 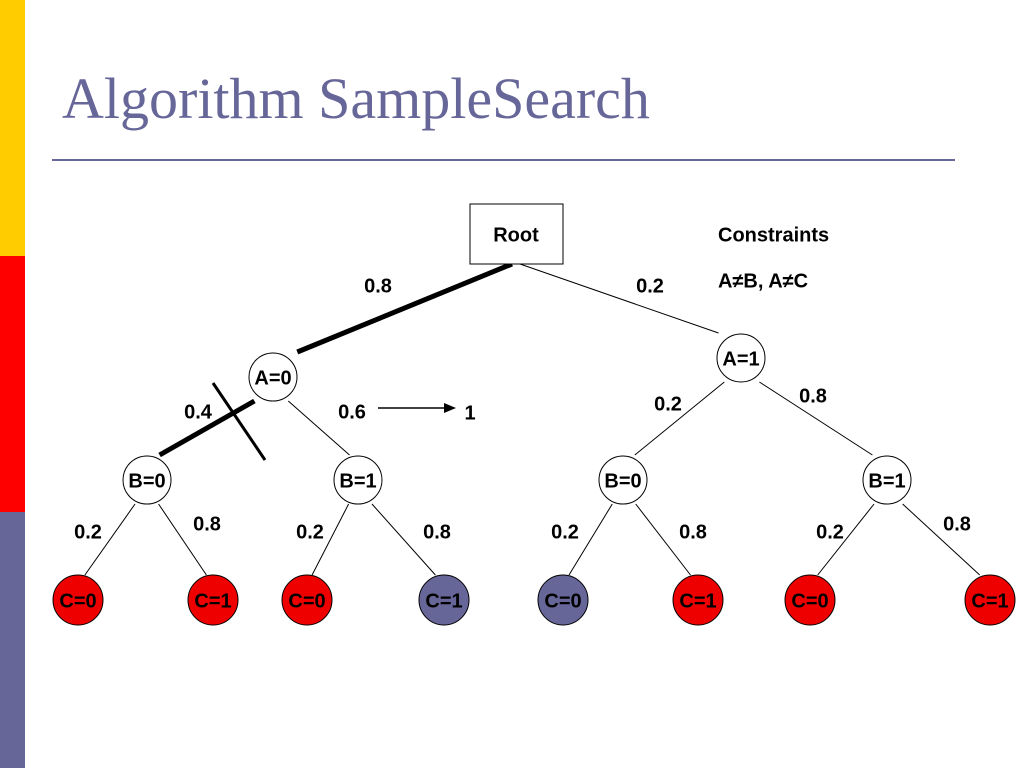 I want to click on constraints-text: A≠B, A≠C, so click(x=763, y=281).